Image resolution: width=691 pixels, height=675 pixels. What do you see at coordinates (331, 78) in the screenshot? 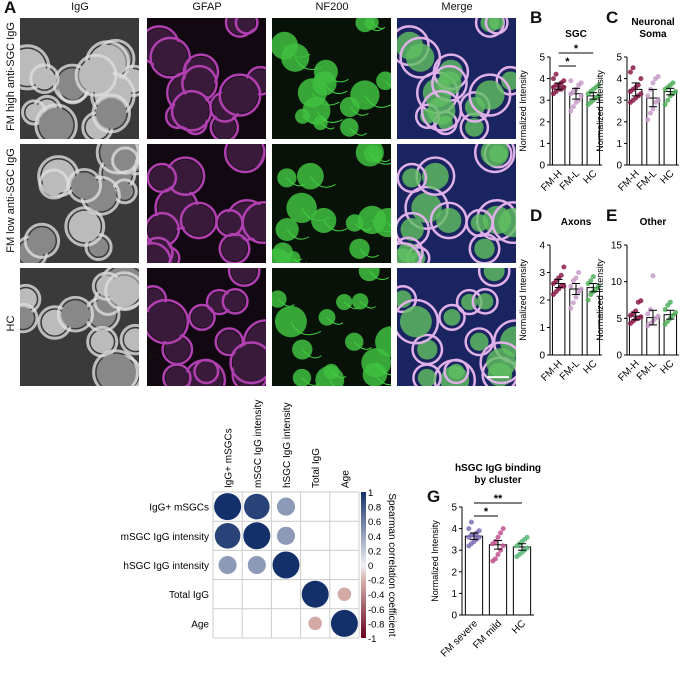
I see `micrograph-nf200-row0` at bounding box center [331, 78].